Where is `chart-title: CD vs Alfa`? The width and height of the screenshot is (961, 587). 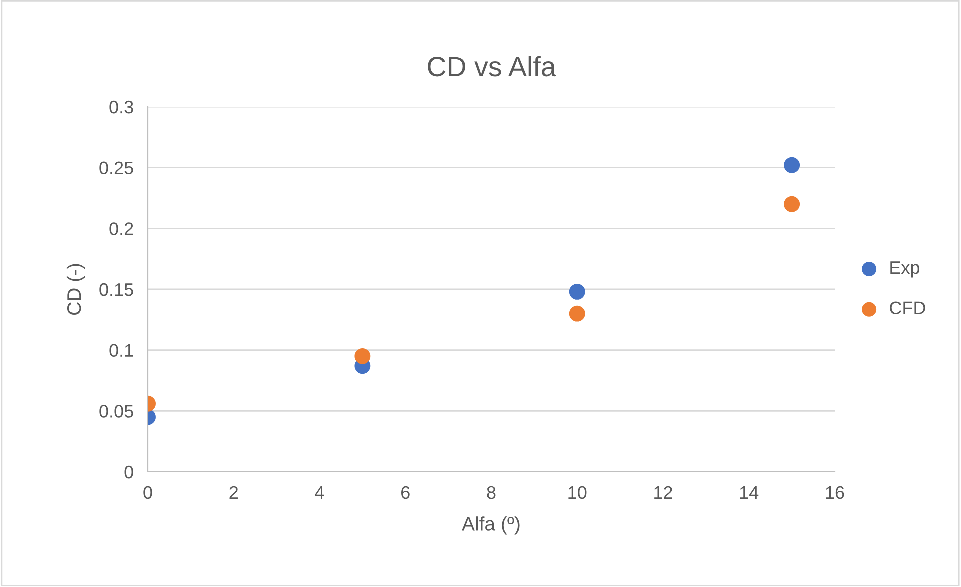 chart-title: CD vs Alfa is located at coordinates (492, 66).